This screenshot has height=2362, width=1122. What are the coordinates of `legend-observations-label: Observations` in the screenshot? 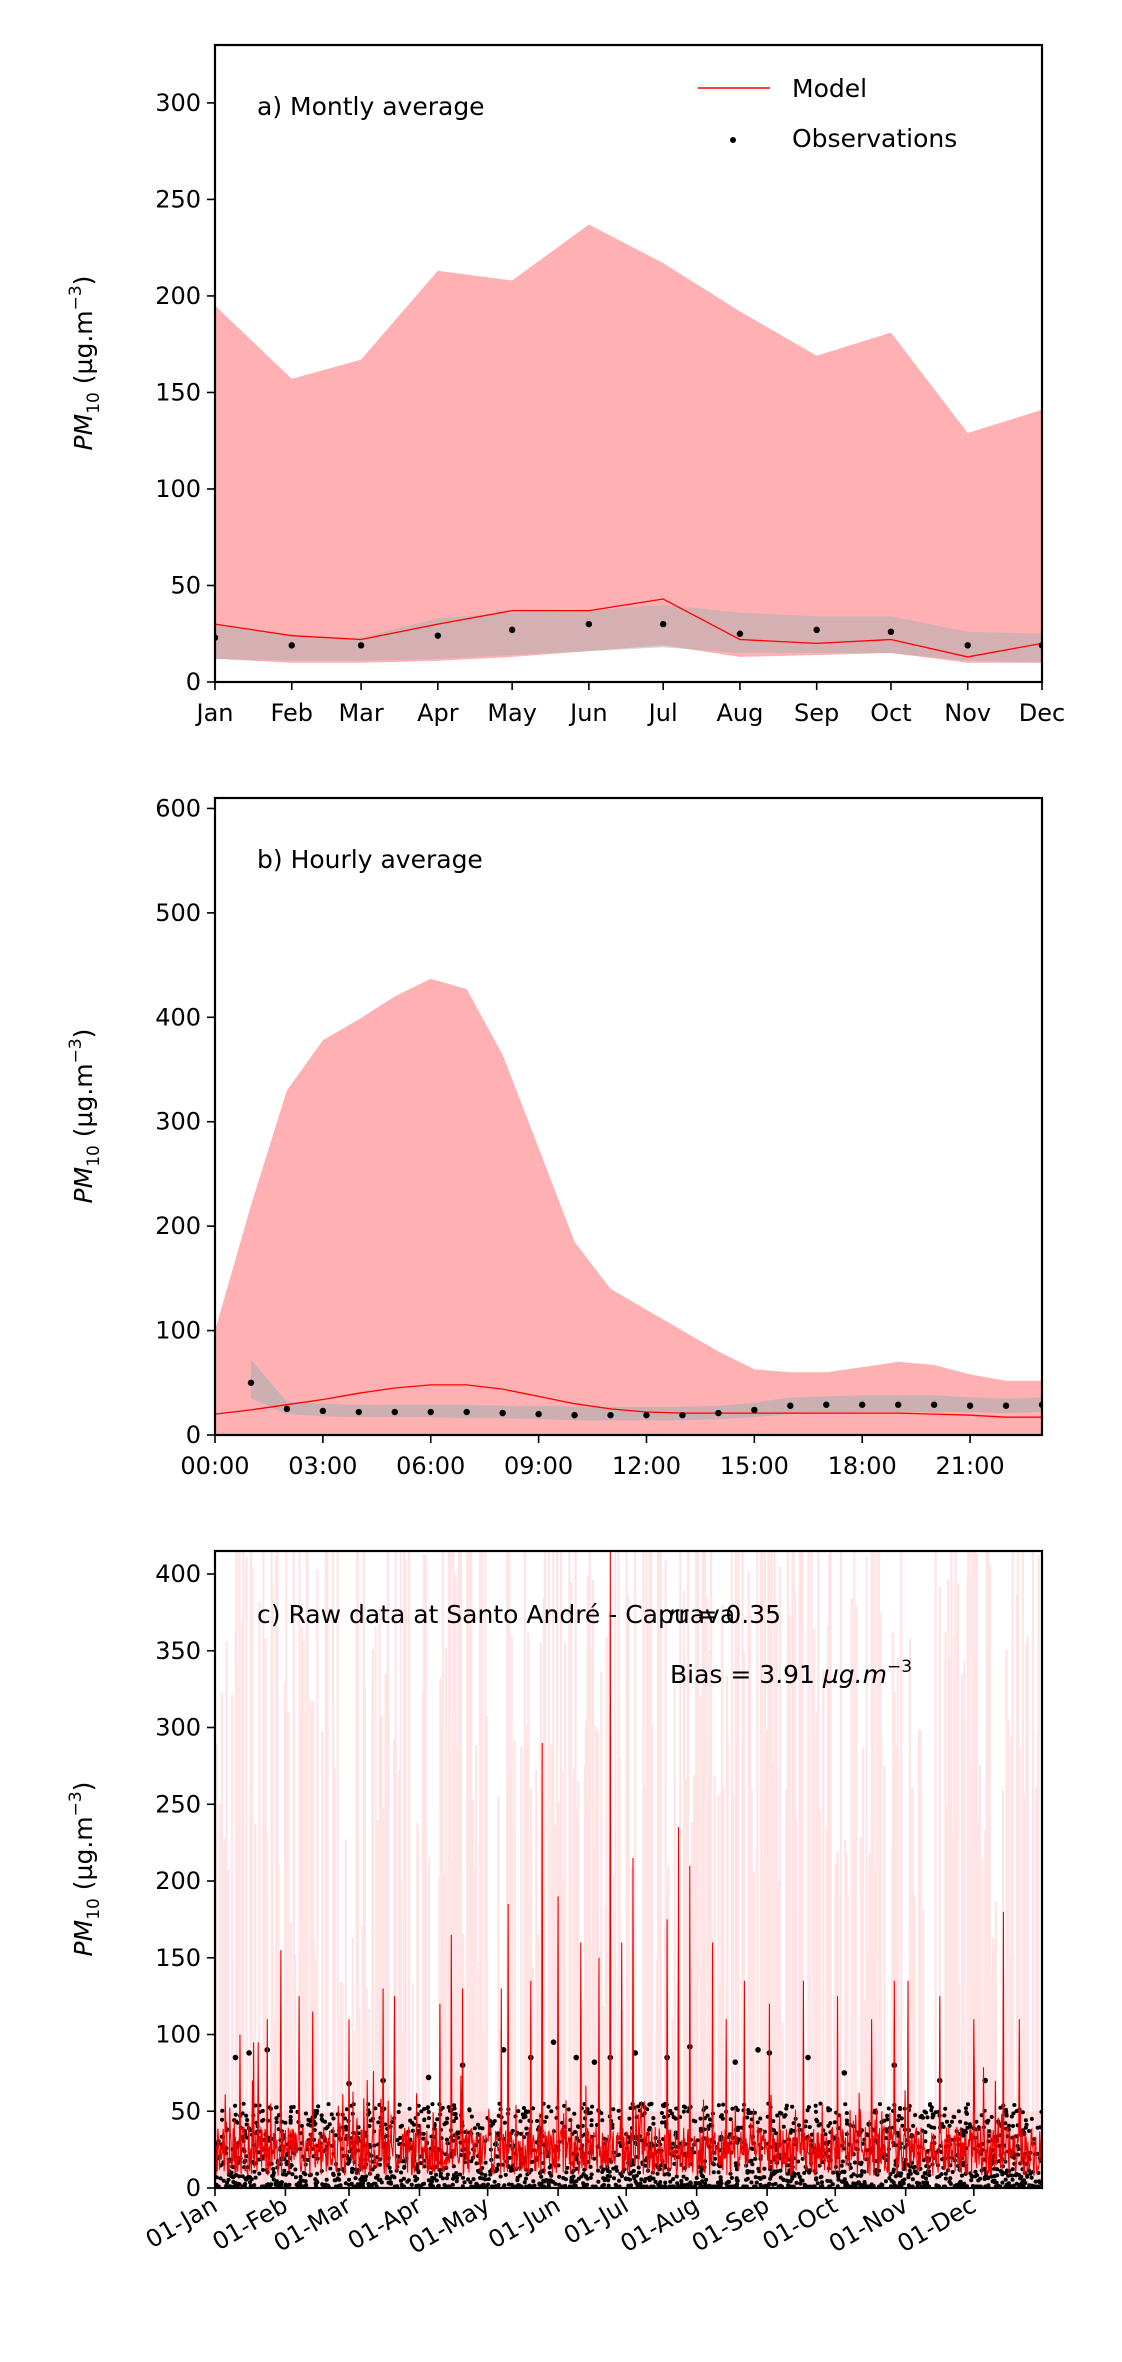 It's located at (874, 138).